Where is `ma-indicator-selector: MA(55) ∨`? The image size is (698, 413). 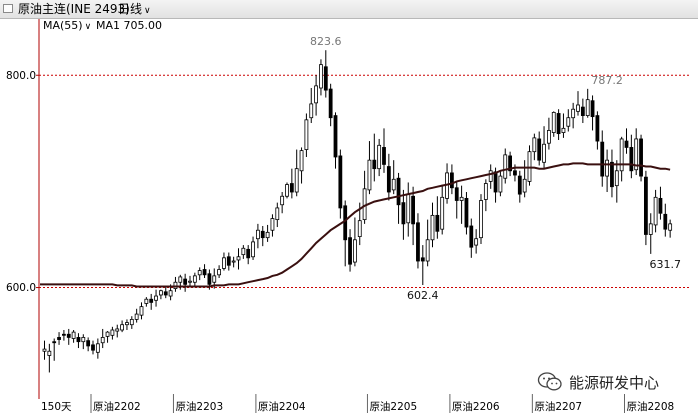
ma-indicator-selector: MA(55) ∨ is located at coordinates (67, 26).